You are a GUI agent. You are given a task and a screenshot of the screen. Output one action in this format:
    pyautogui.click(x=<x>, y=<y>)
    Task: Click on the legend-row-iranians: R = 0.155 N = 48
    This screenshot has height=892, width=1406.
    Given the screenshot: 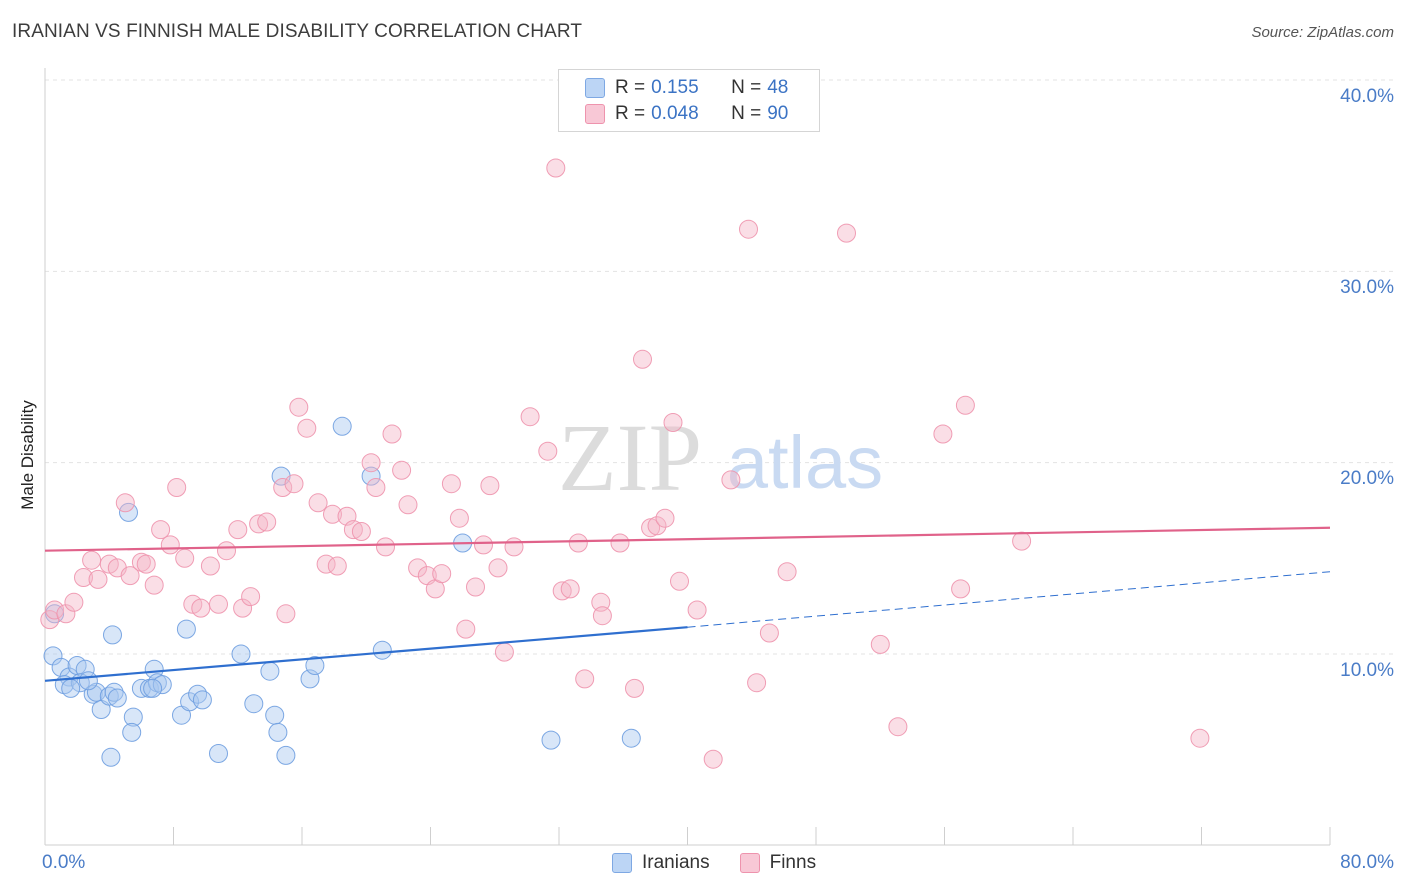 What is the action you would take?
    pyautogui.click(x=686, y=88)
    